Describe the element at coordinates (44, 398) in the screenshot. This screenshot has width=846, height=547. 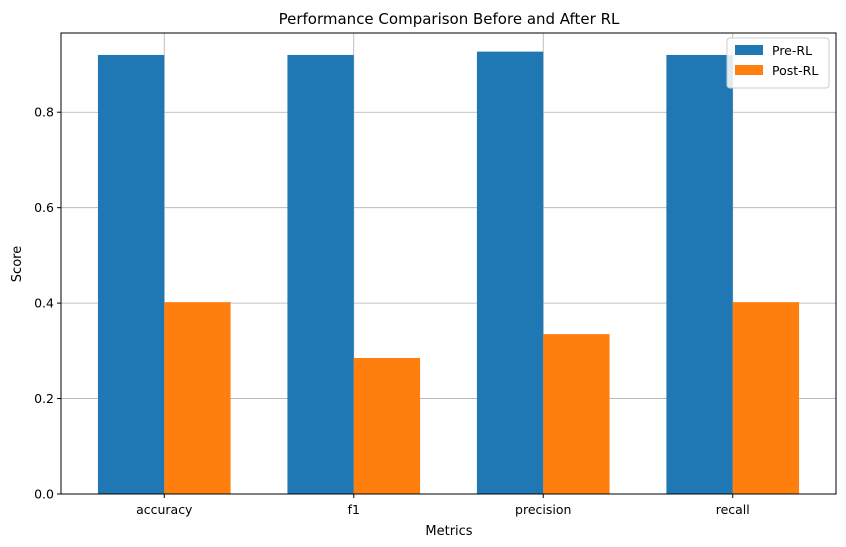
I see `y-tick-label: 0.2` at that location.